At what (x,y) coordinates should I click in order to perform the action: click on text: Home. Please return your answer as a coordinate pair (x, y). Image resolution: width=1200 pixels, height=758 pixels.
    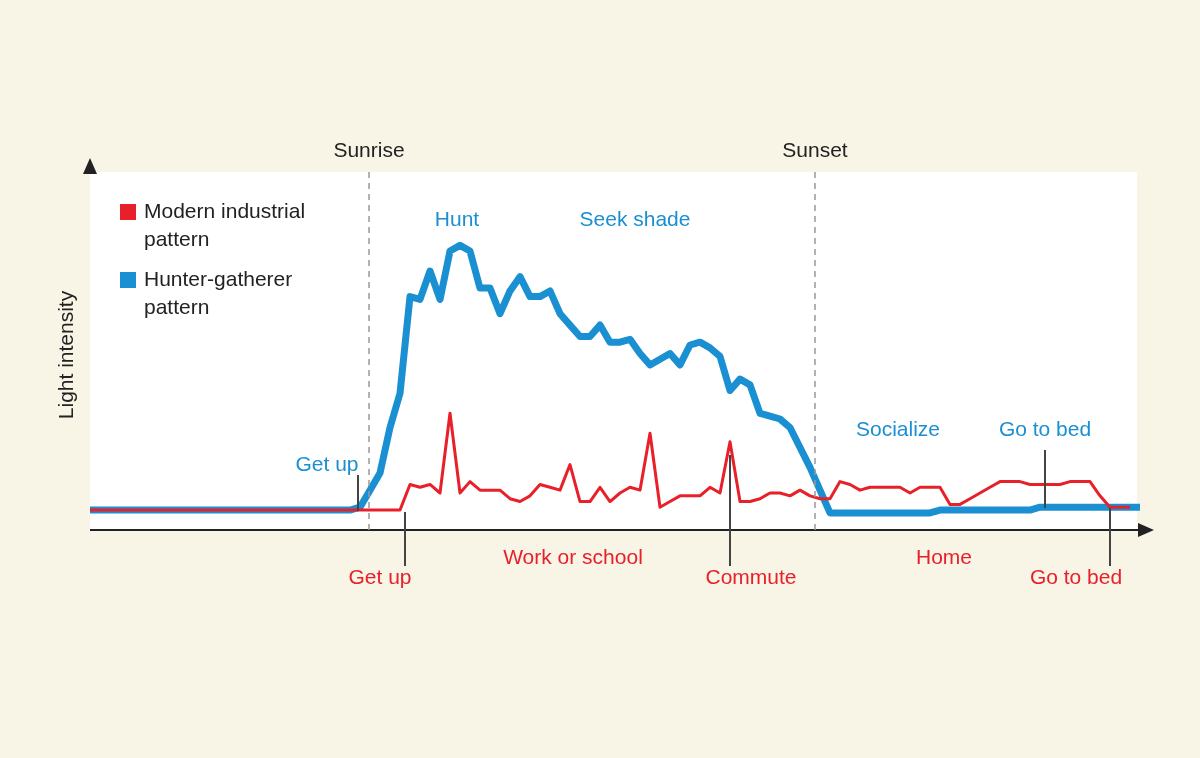
    Looking at the image, I should click on (944, 557).